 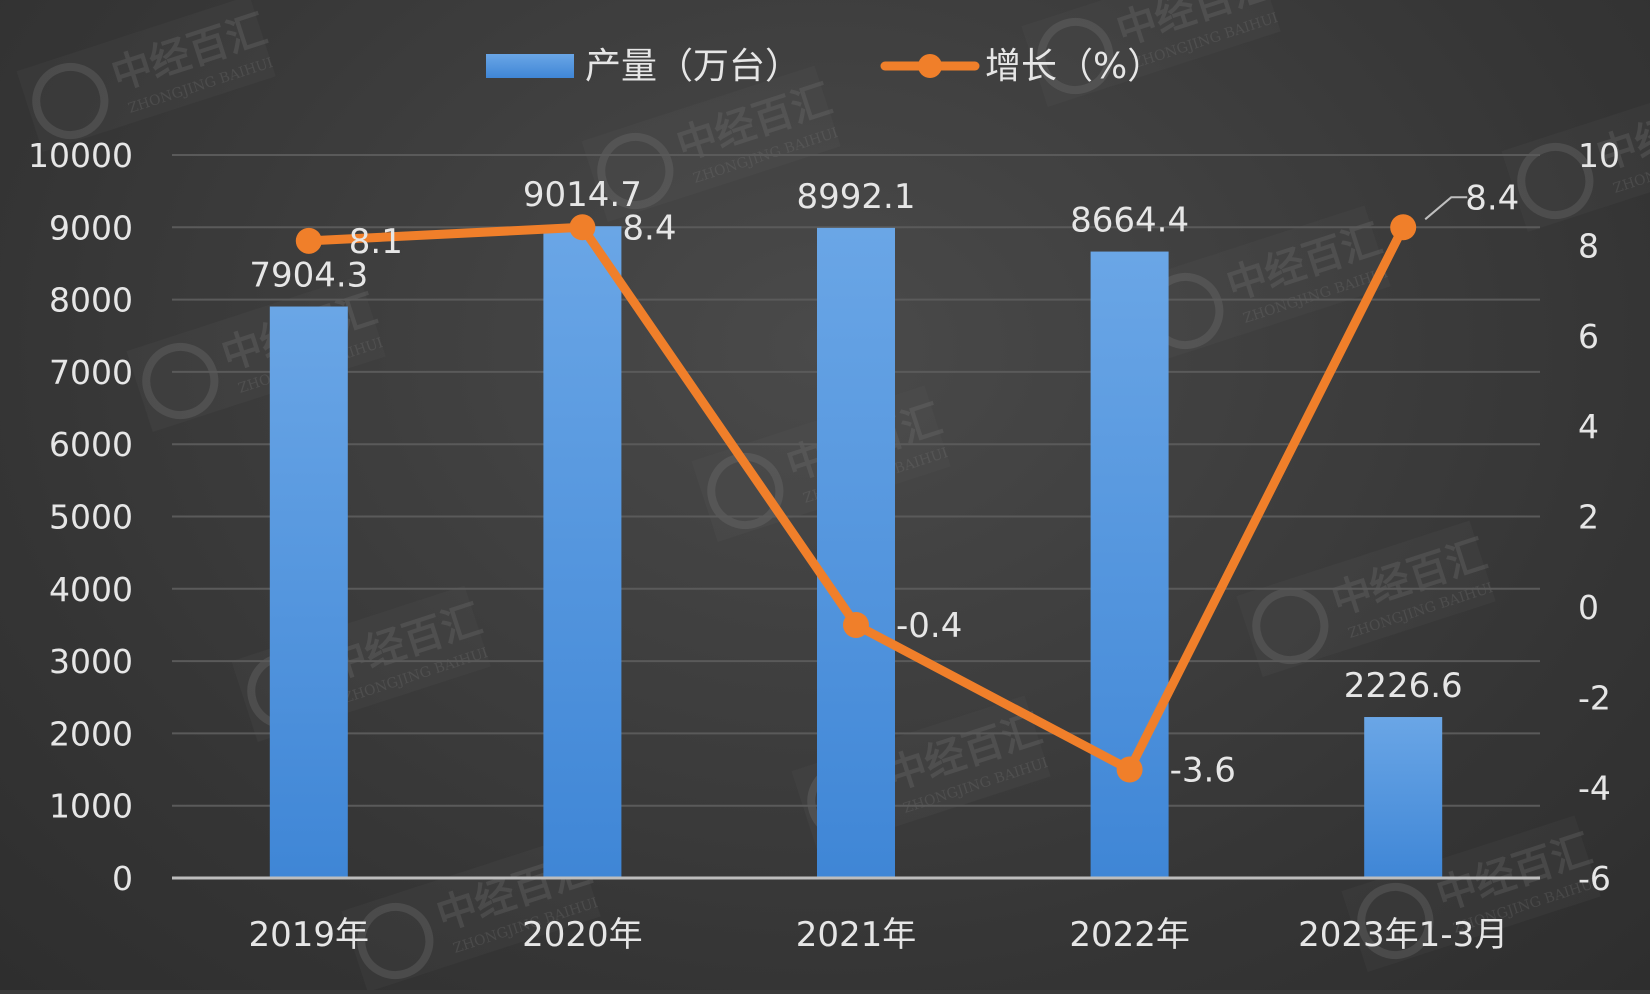 What do you see at coordinates (930, 66) in the screenshot?
I see `legend-marker` at bounding box center [930, 66].